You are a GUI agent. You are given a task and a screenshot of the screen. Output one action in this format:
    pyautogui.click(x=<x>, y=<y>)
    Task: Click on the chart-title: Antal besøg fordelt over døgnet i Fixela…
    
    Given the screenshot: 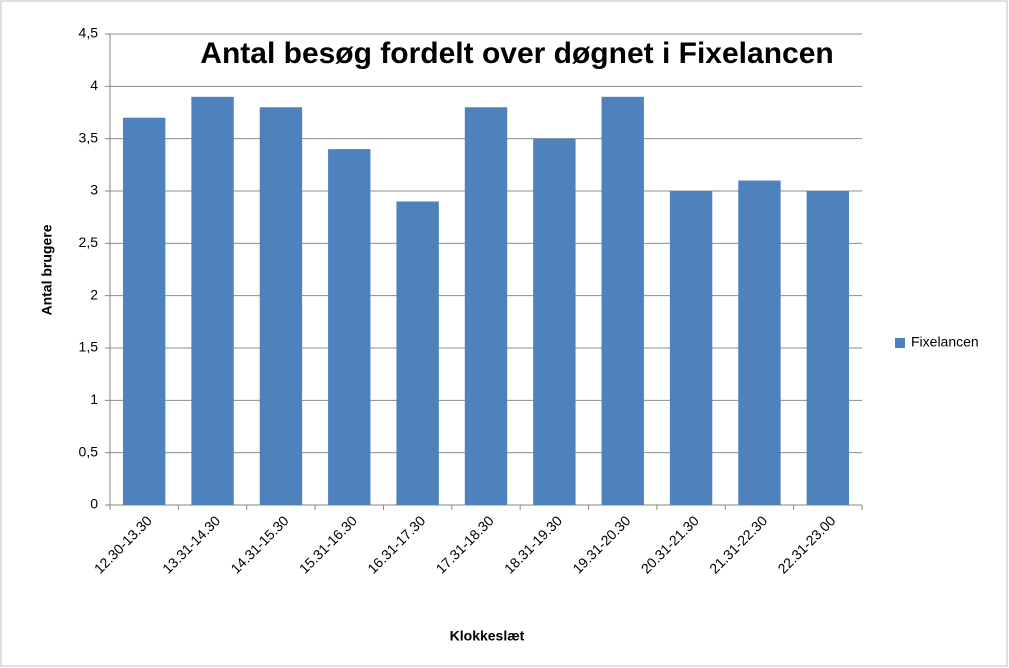 What is the action you would take?
    pyautogui.click(x=516, y=53)
    